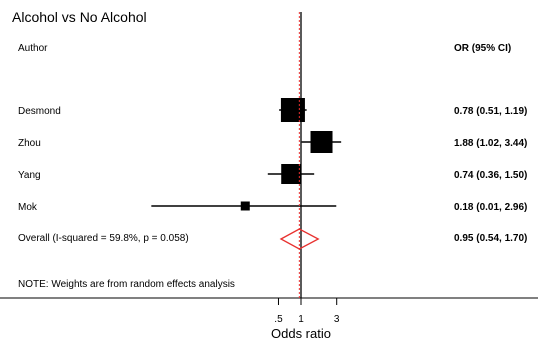  I want to click on author-header: Author, so click(33, 48).